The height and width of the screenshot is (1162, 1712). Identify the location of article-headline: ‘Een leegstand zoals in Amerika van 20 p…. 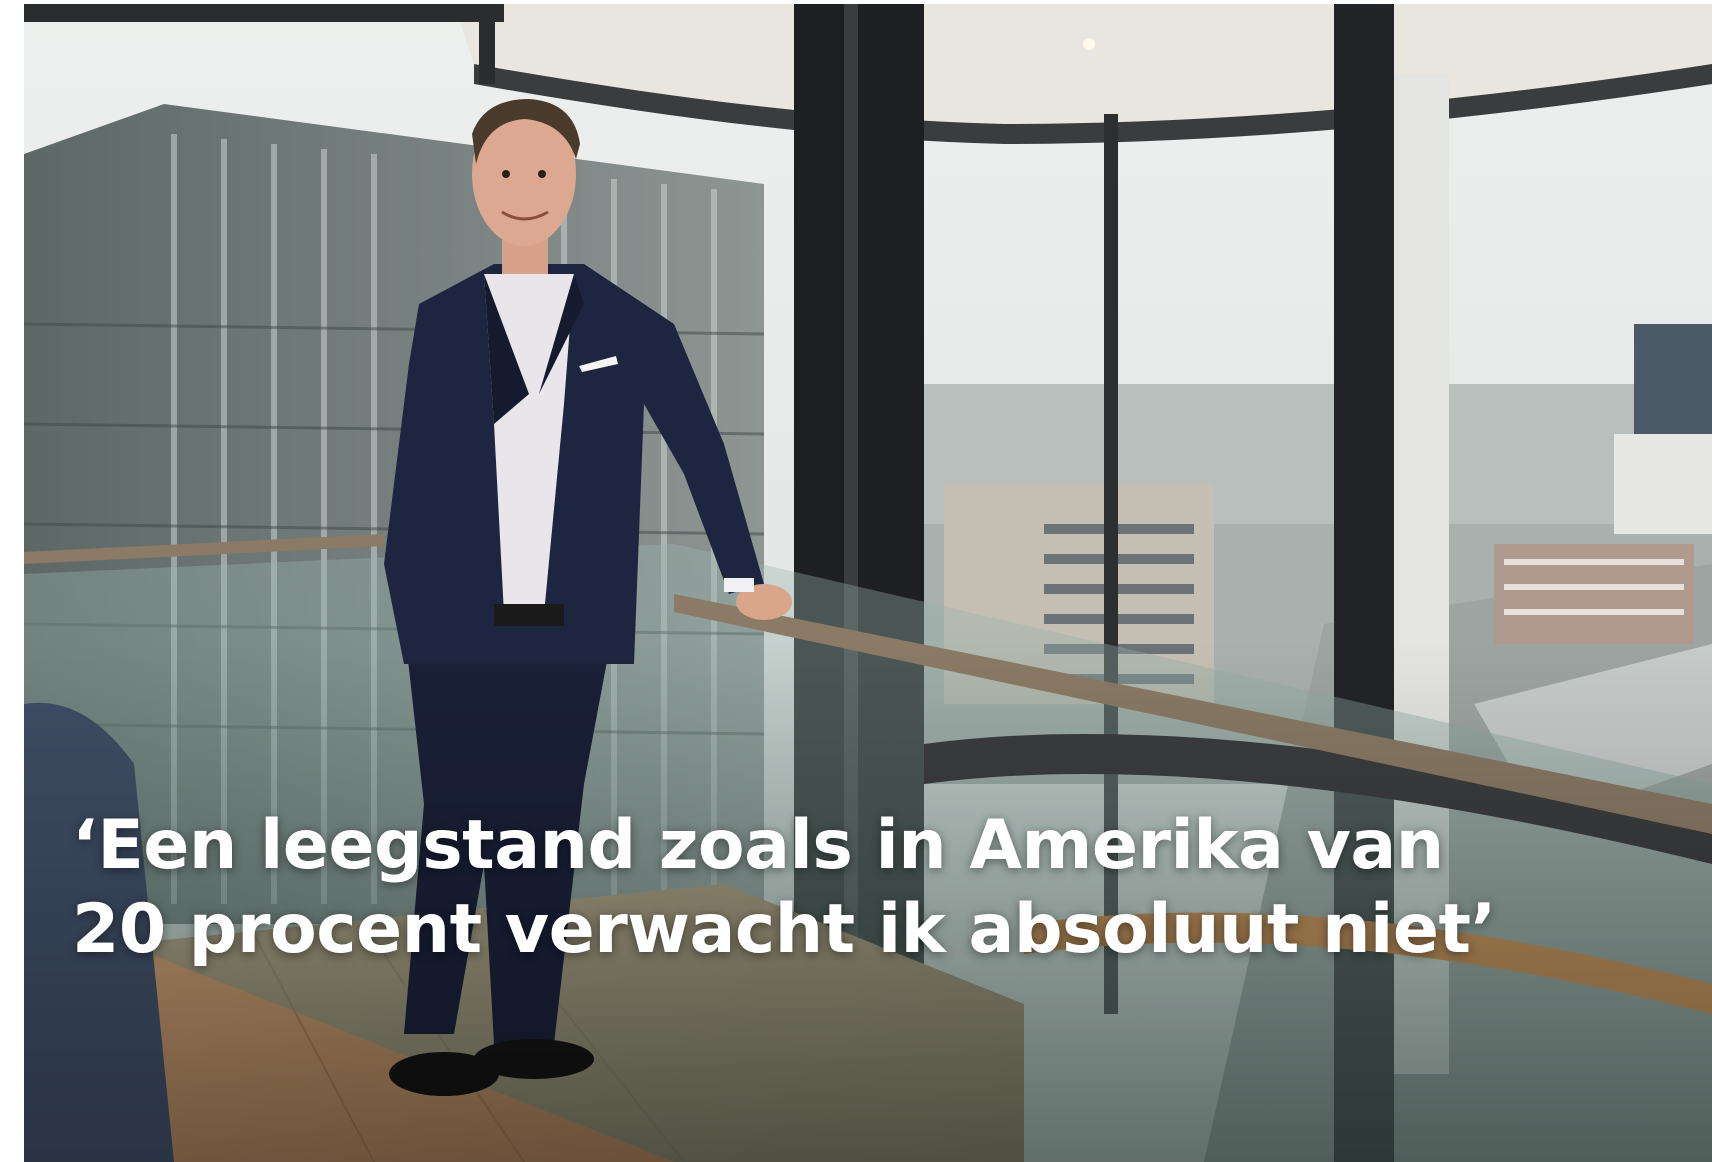
(822, 888).